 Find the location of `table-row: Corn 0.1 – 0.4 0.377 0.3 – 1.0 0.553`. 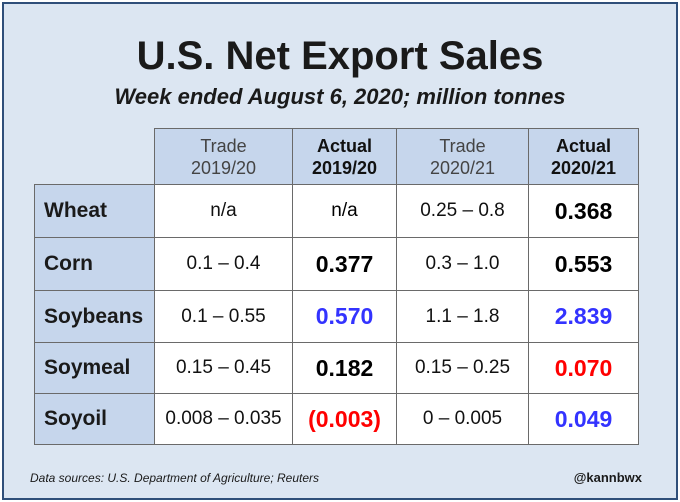

table-row: Corn 0.1 – 0.4 0.377 0.3 – 1.0 0.553 is located at coordinates (336, 264).